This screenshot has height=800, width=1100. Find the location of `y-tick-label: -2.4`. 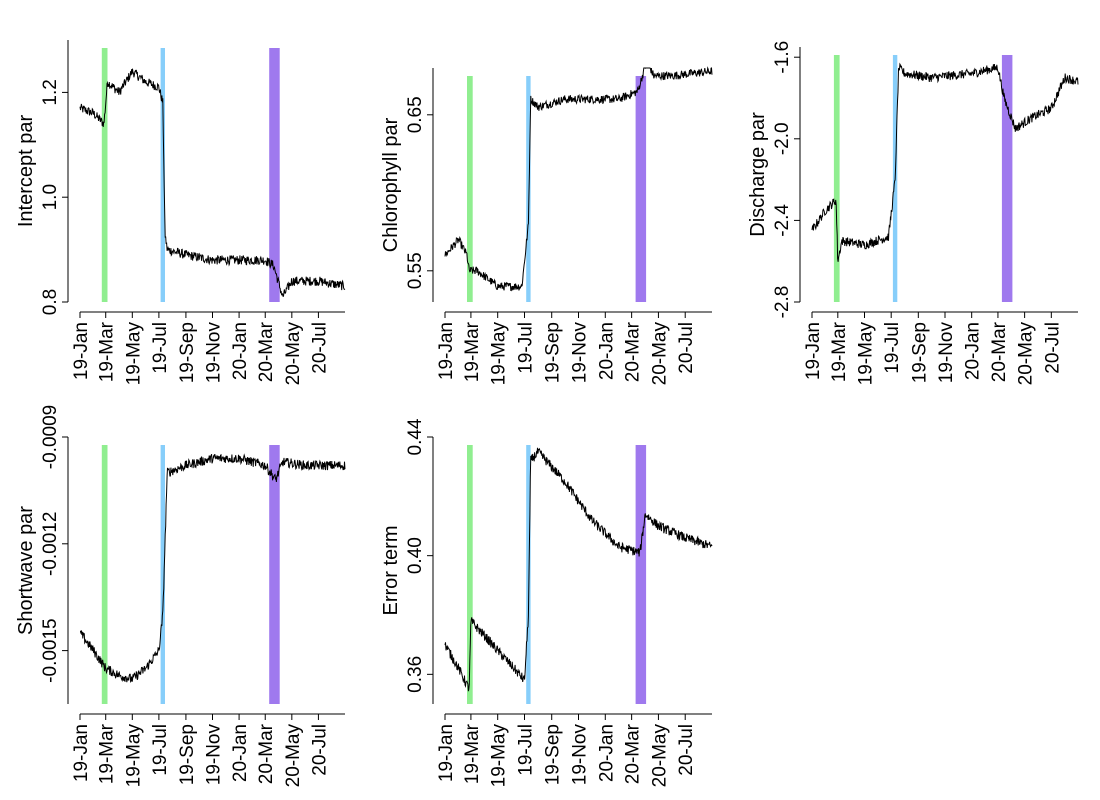

y-tick-label: -2.4 is located at coordinates (782, 220).